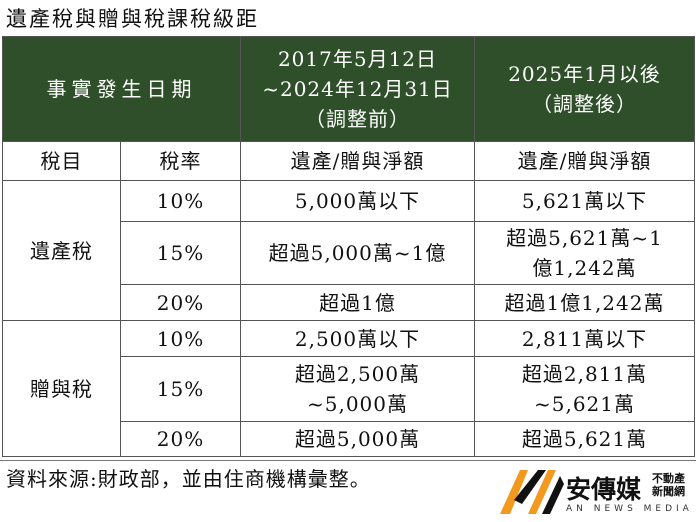  What do you see at coordinates (121, 89) in the screenshot?
I see `header-event-date: 事實發生日期` at bounding box center [121, 89].